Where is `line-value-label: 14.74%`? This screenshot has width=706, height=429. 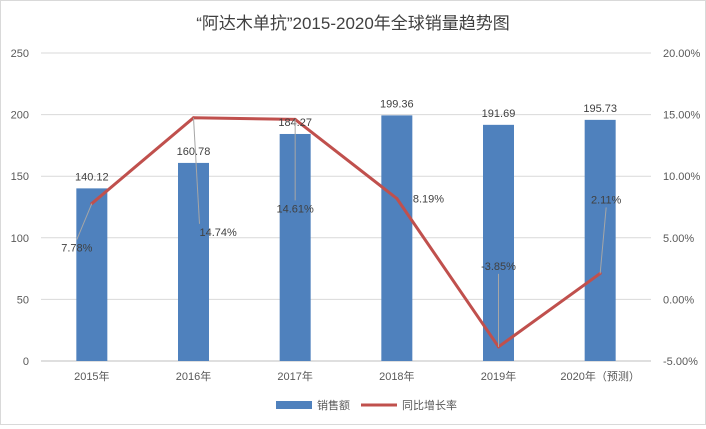
line-value-label: 14.74% is located at coordinates (219, 233).